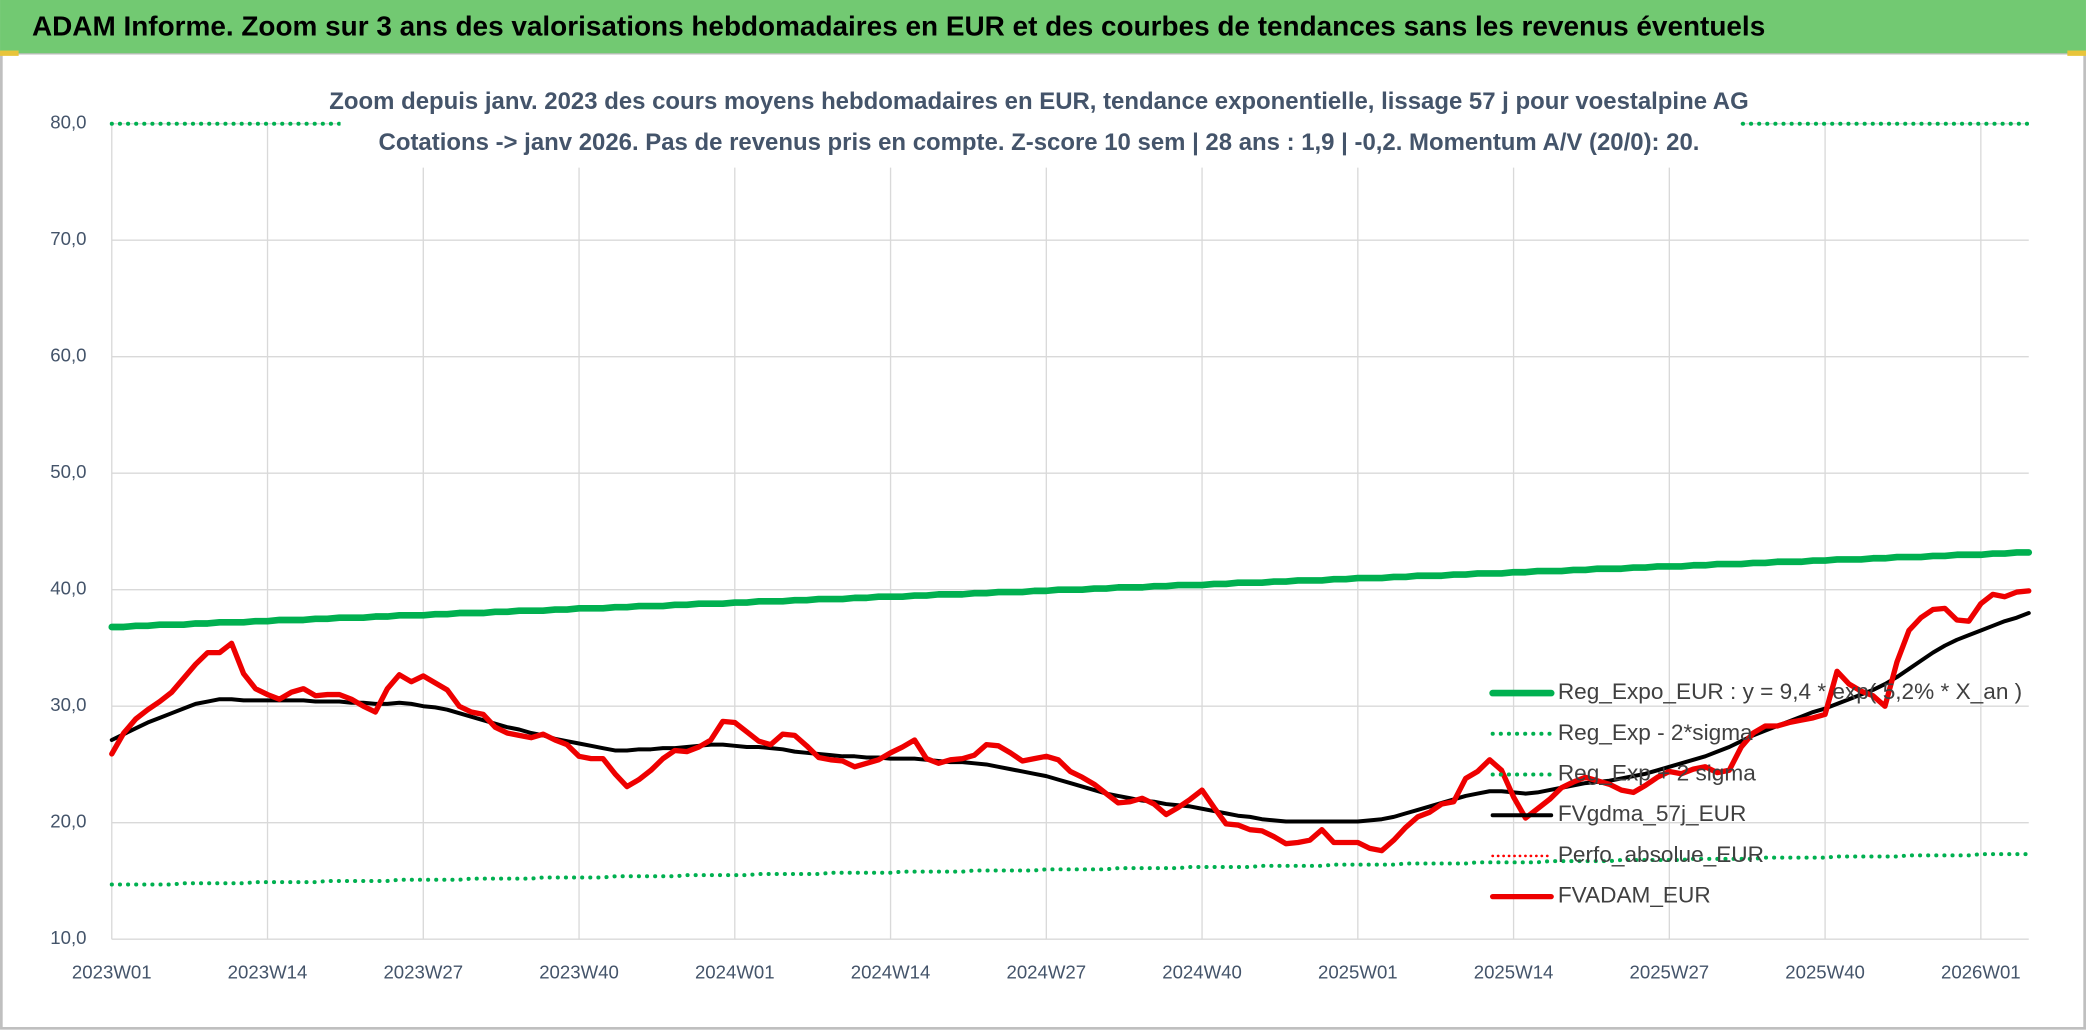  What do you see at coordinates (68, 937) in the screenshot?
I see `y-tick-label: 10,0` at bounding box center [68, 937].